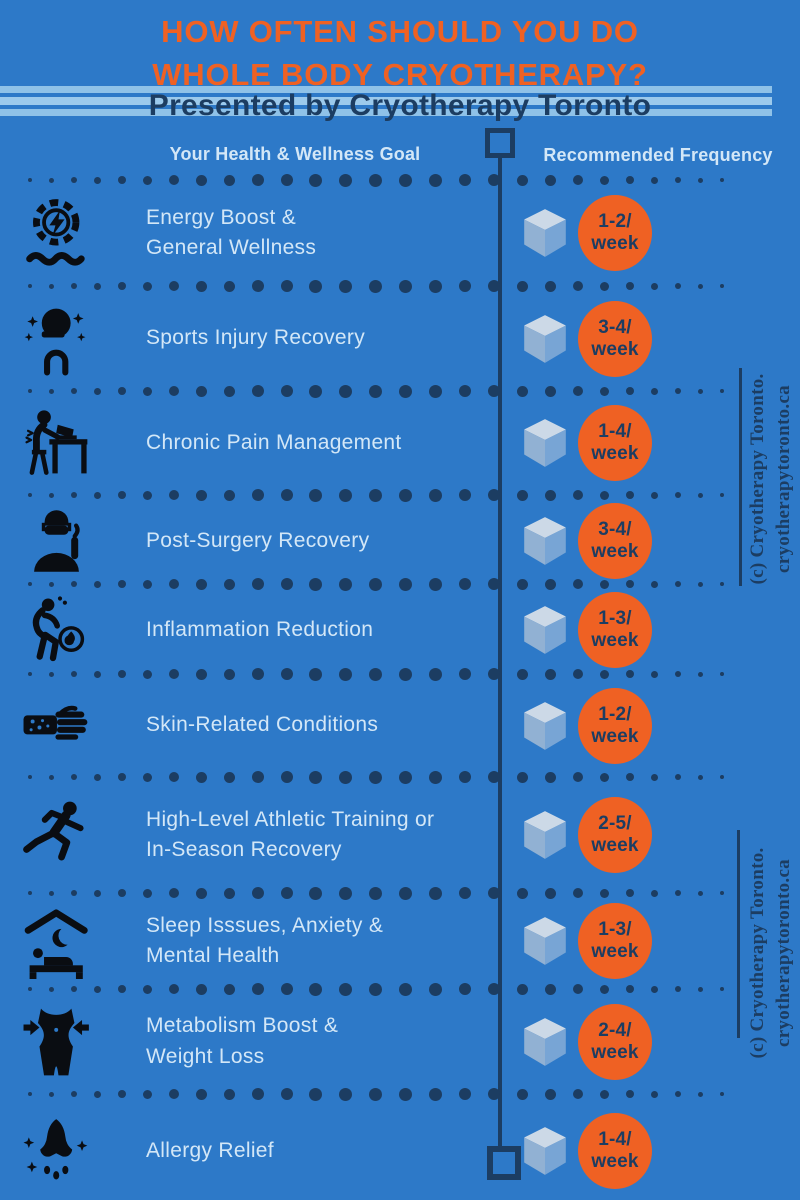 The image size is (800, 1200). I want to click on sneezing-nose-icon, so click(56, 1151).